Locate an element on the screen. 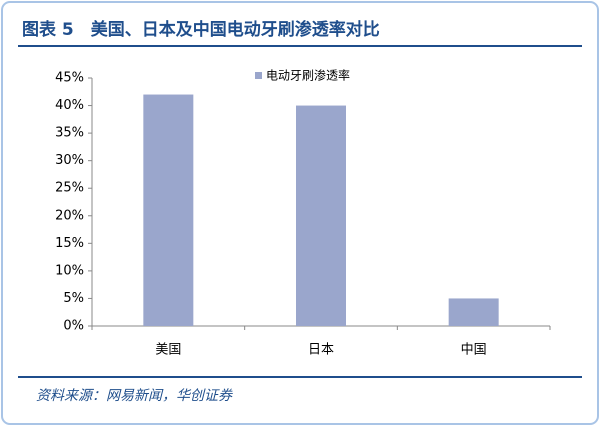  x-tick-label: 日本 is located at coordinates (321, 350).